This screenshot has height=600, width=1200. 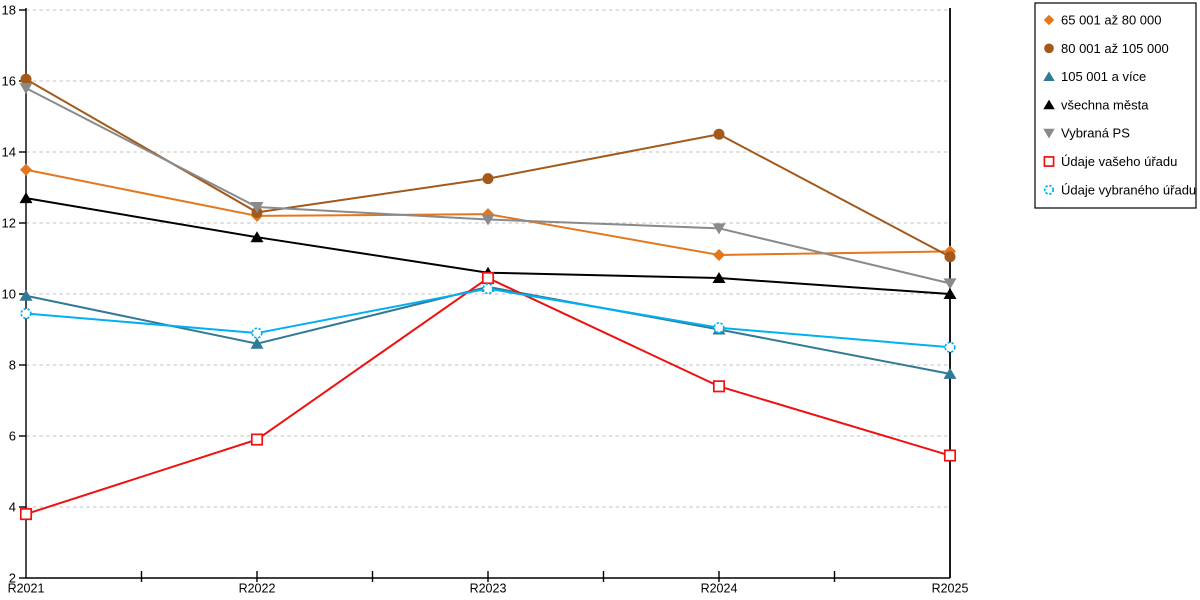 I want to click on legend-item-4: Vybraná PS, so click(x=1086, y=133).